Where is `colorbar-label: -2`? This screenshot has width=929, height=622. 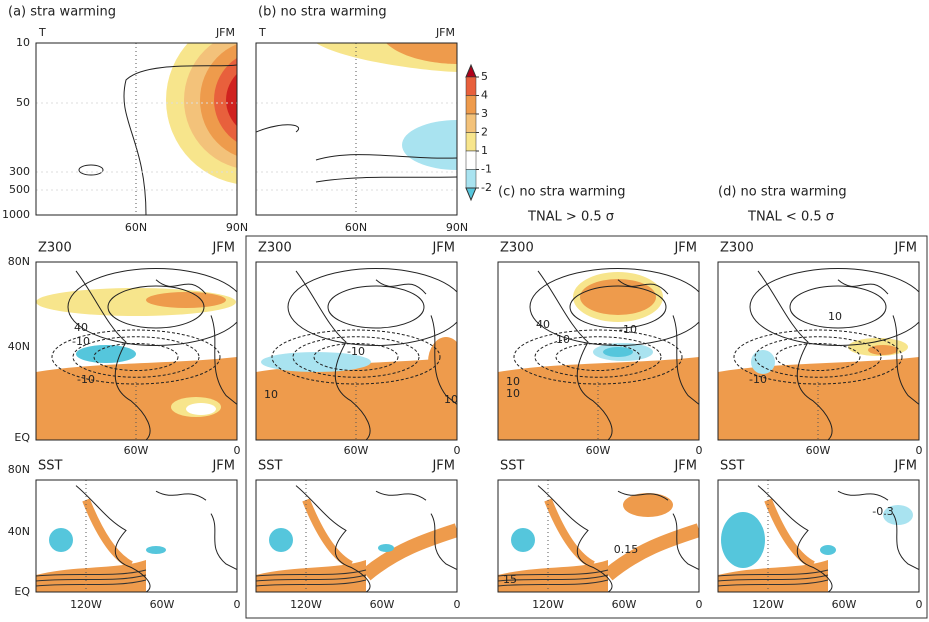
colorbar-label: -2 is located at coordinates (486, 187).